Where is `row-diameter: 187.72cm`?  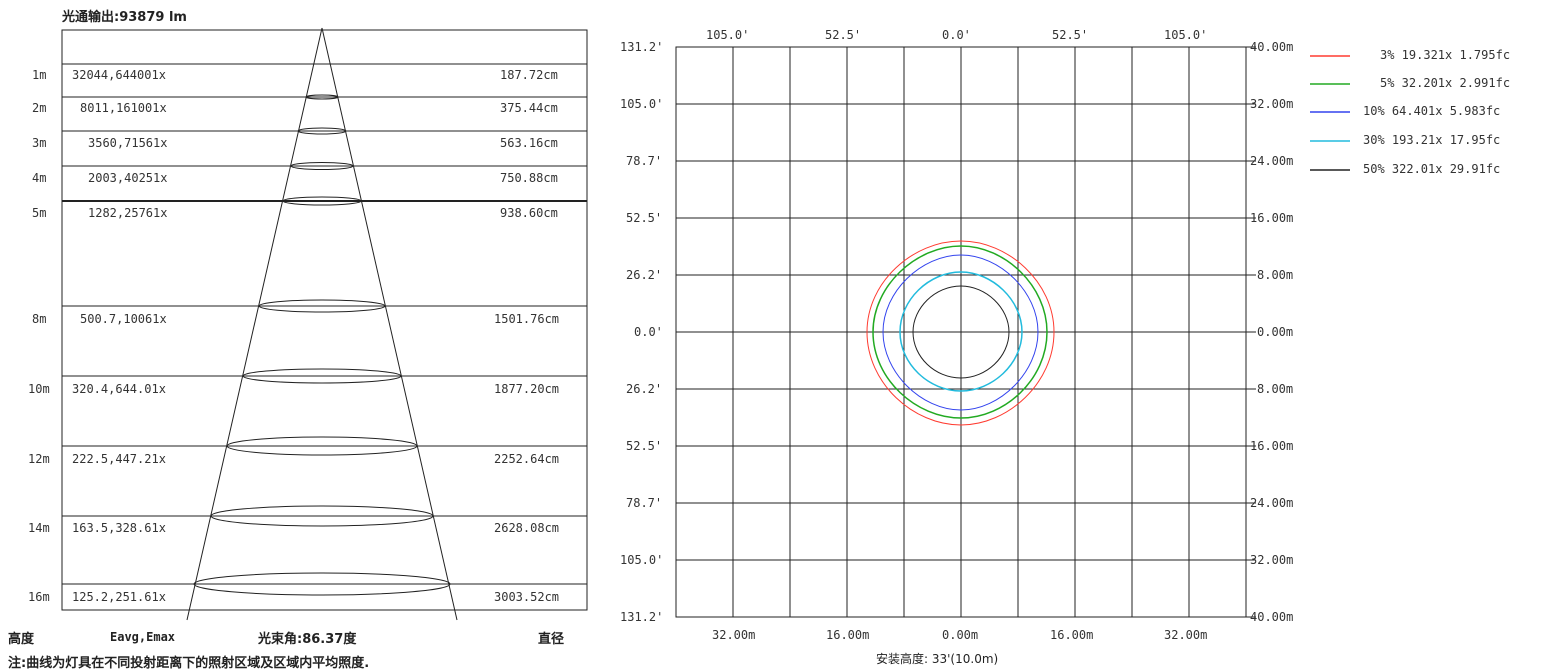 row-diameter: 187.72cm is located at coordinates (529, 75).